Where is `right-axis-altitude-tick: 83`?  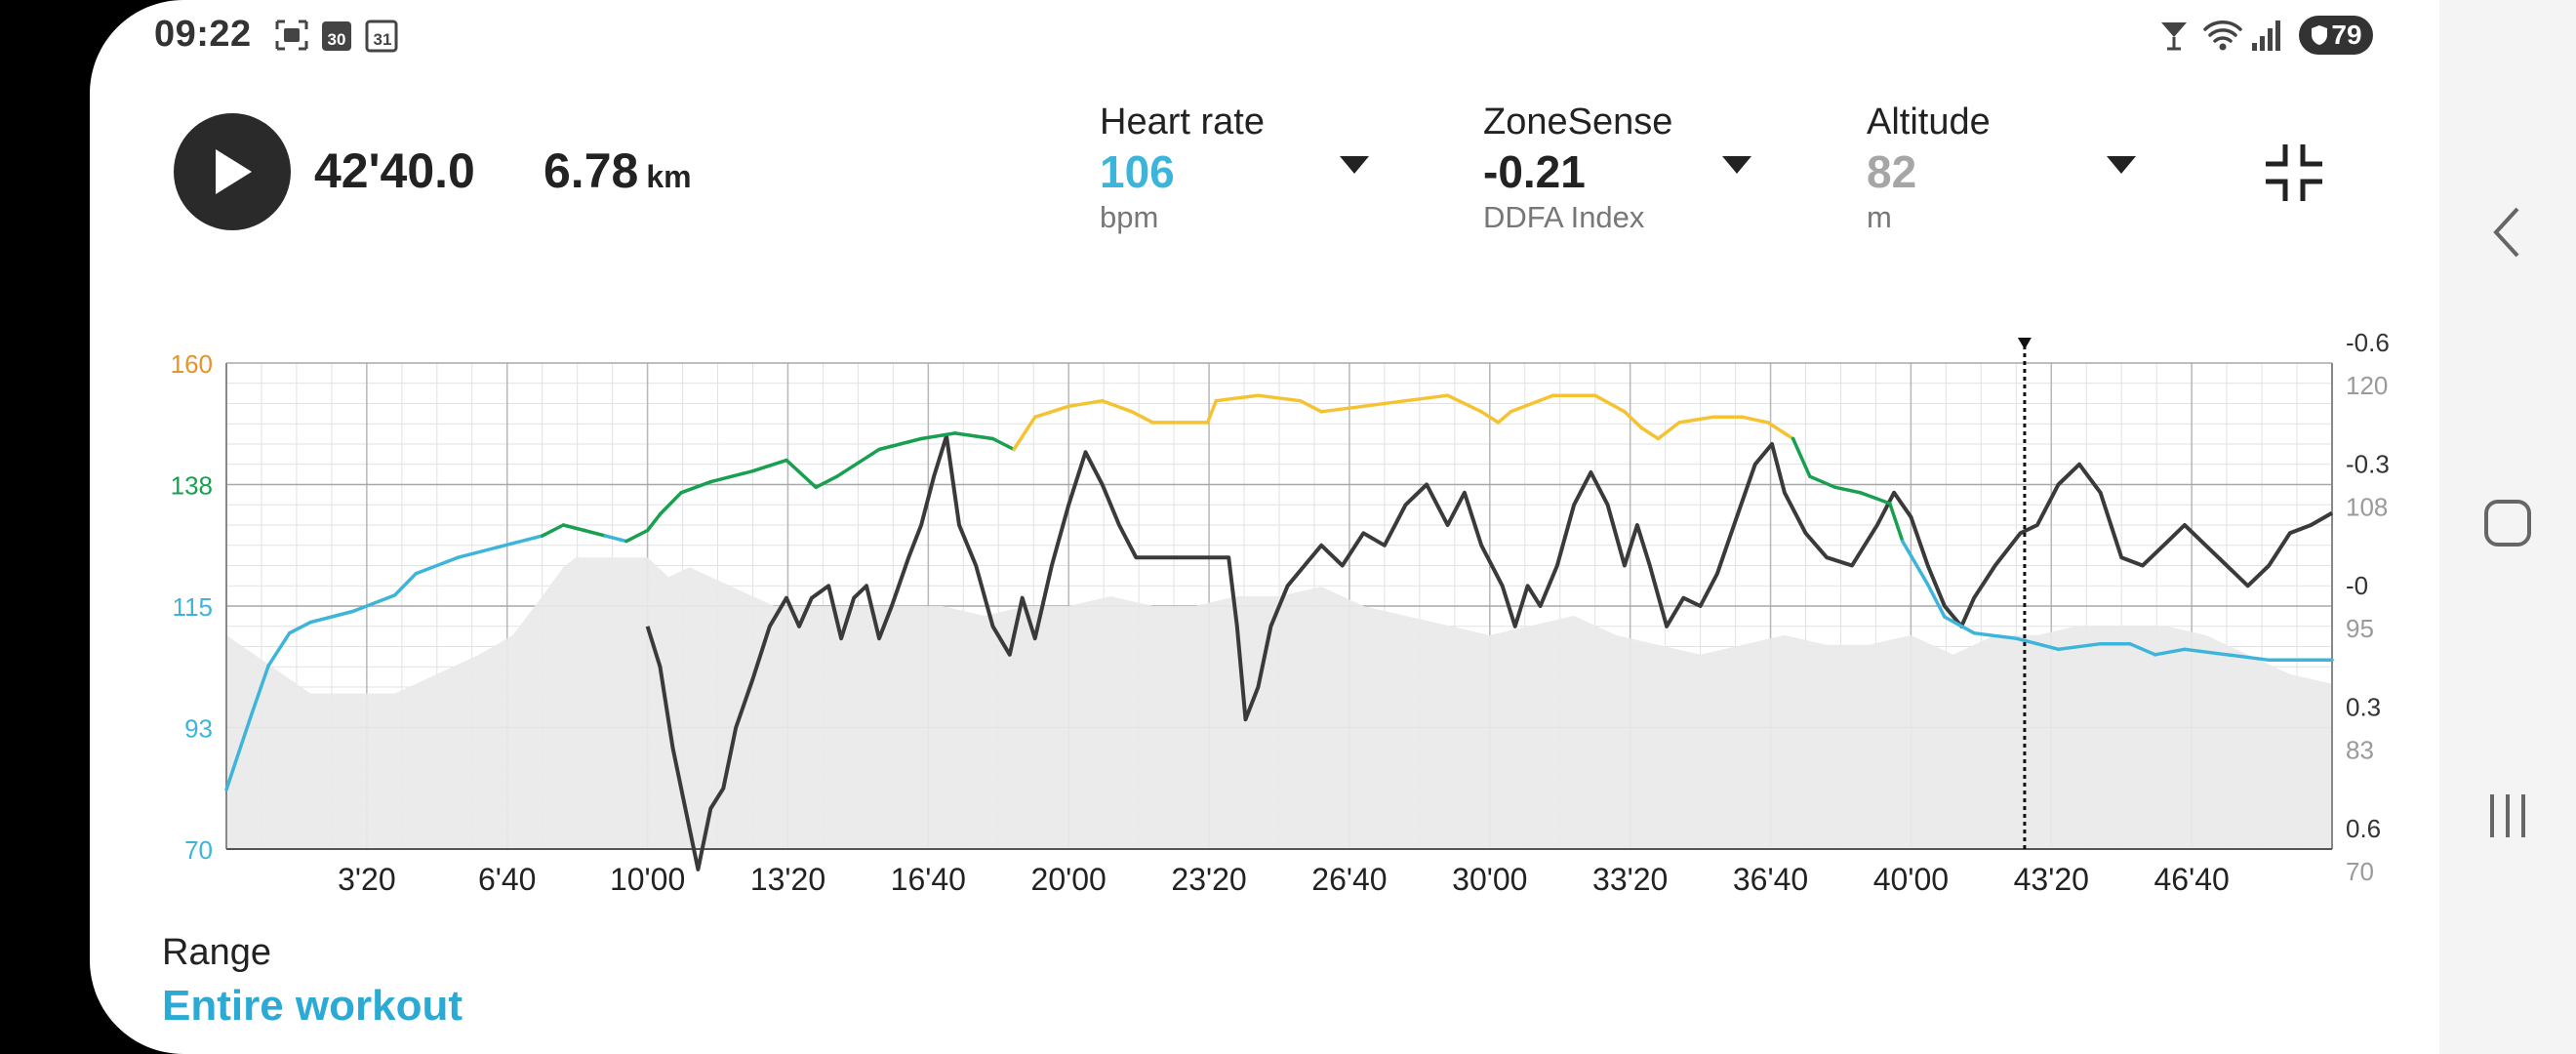
right-axis-altitude-tick: 83 is located at coordinates (2360, 750).